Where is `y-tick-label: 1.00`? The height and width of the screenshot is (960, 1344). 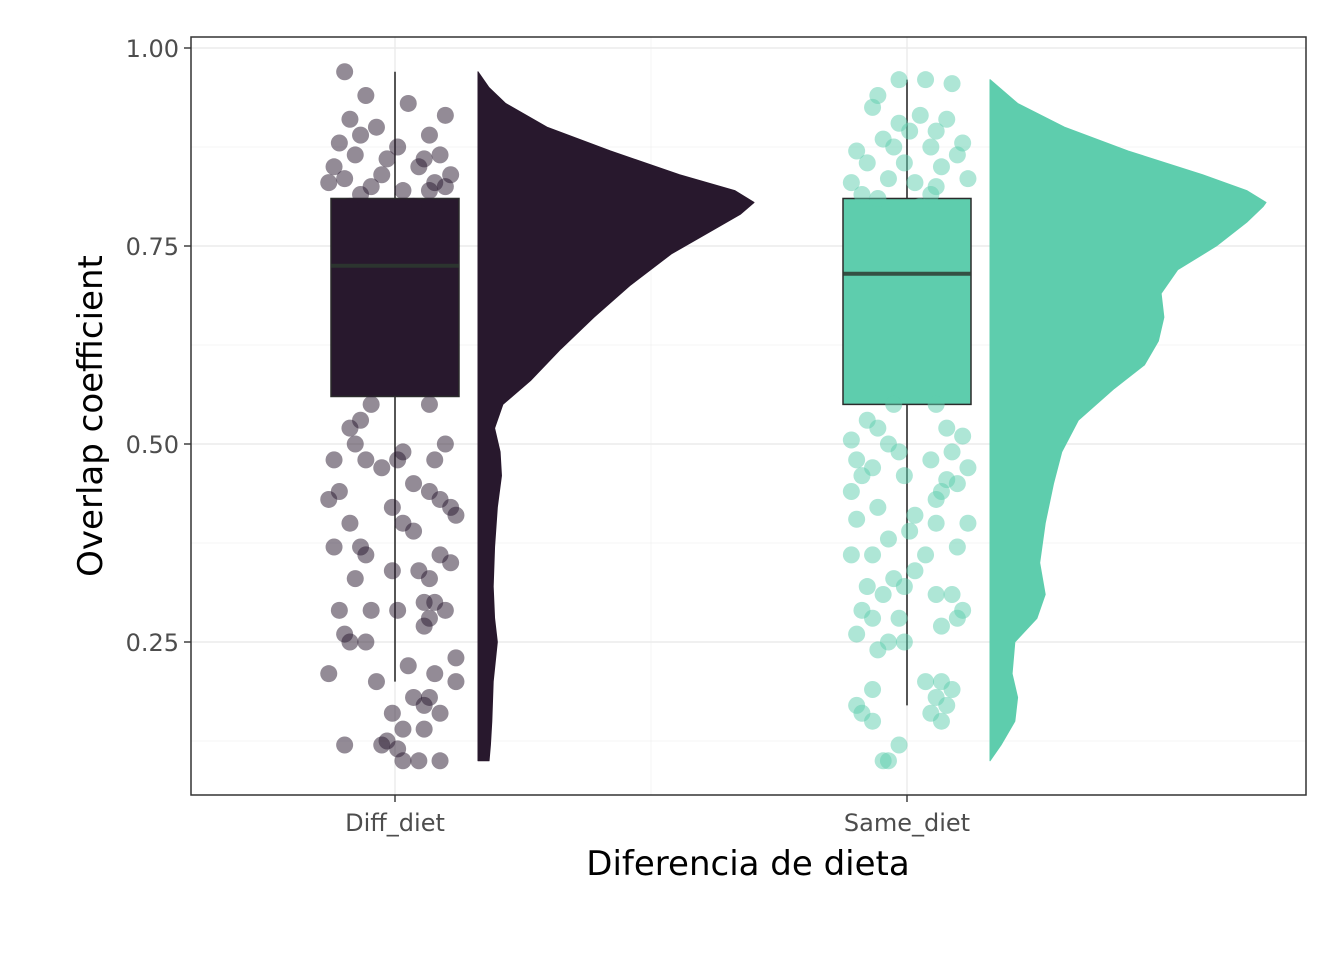 y-tick-label: 1.00 is located at coordinates (152, 49).